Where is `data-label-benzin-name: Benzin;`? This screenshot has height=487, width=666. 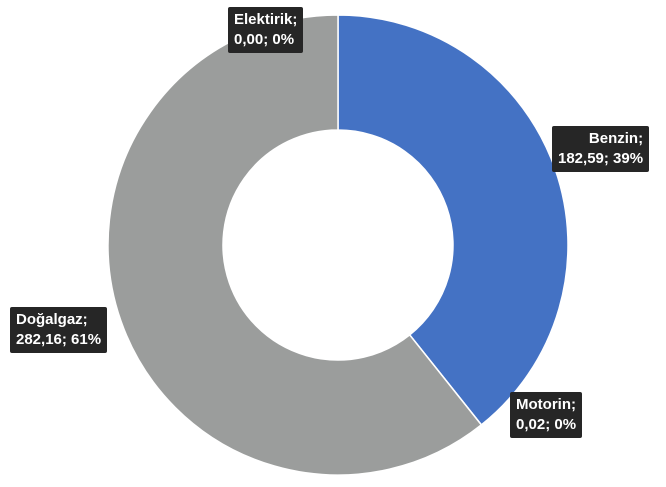
data-label-benzin-name: Benzin; is located at coordinates (616, 138).